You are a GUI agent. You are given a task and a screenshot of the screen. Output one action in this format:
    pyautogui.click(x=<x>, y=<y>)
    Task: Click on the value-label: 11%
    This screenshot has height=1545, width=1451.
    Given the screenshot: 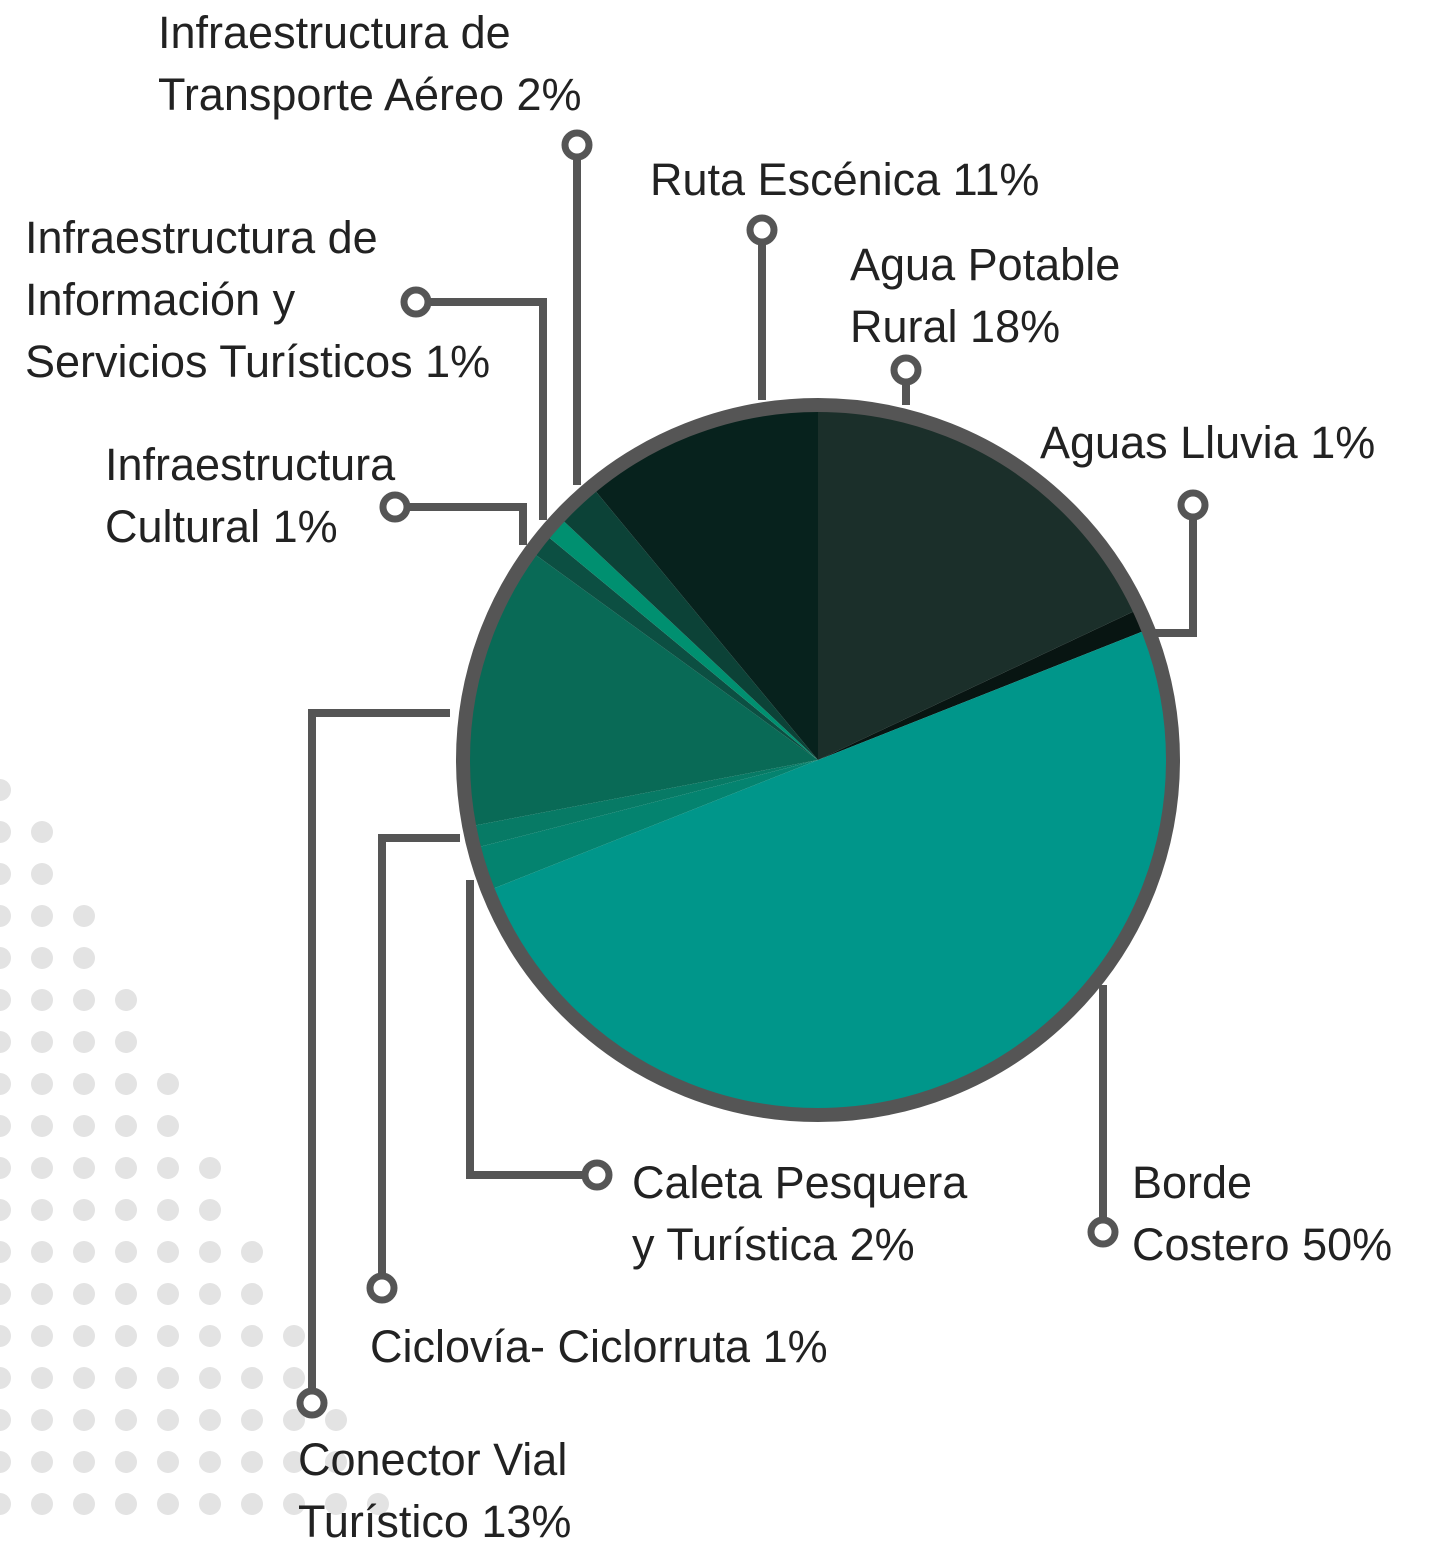 What is the action you would take?
    pyautogui.click(x=996, y=179)
    